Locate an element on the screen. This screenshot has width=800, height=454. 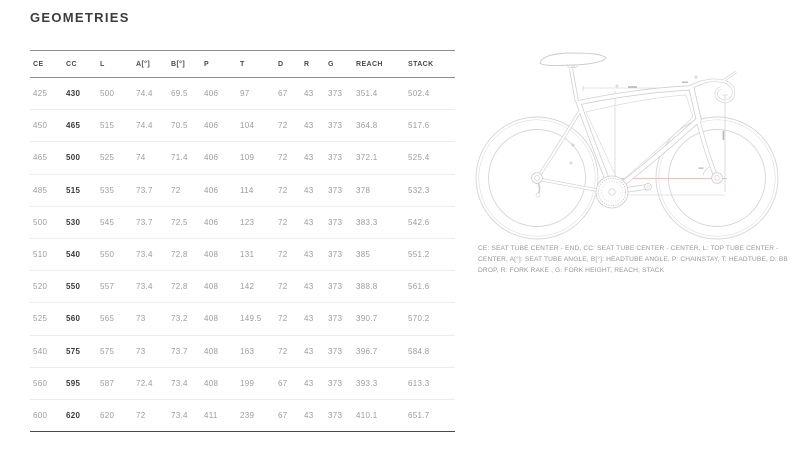
cell-t: 163 is located at coordinates (256, 351).